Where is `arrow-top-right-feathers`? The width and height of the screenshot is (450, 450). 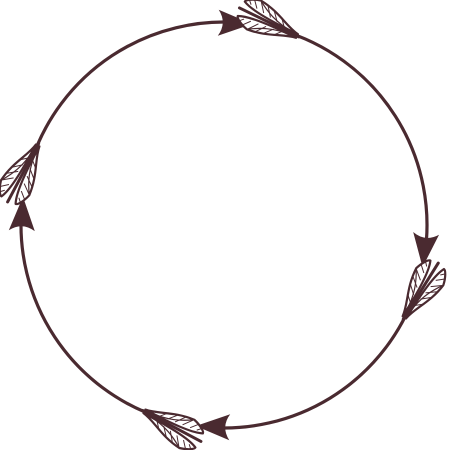 arrow-top-right-feathers is located at coordinates (269, 26).